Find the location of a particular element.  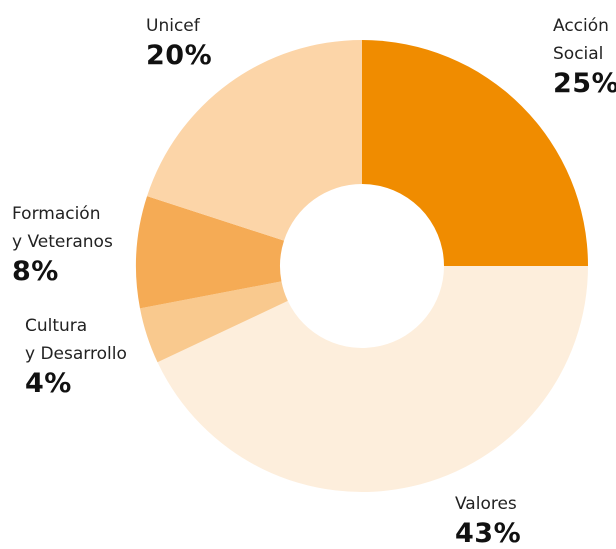

slice-label: Valores 43% is located at coordinates (488, 519).